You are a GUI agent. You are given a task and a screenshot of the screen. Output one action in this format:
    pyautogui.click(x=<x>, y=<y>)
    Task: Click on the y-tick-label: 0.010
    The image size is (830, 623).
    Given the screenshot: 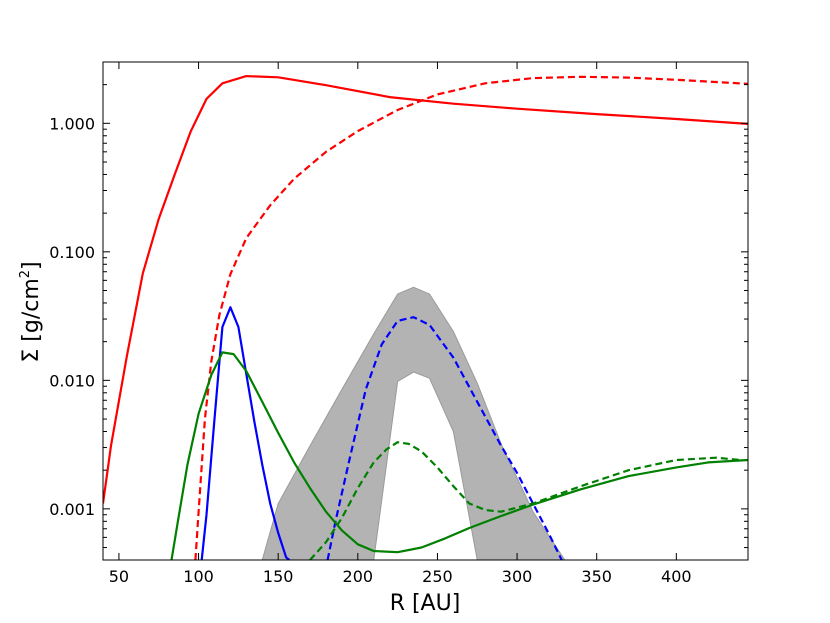 What is the action you would take?
    pyautogui.click(x=72, y=380)
    